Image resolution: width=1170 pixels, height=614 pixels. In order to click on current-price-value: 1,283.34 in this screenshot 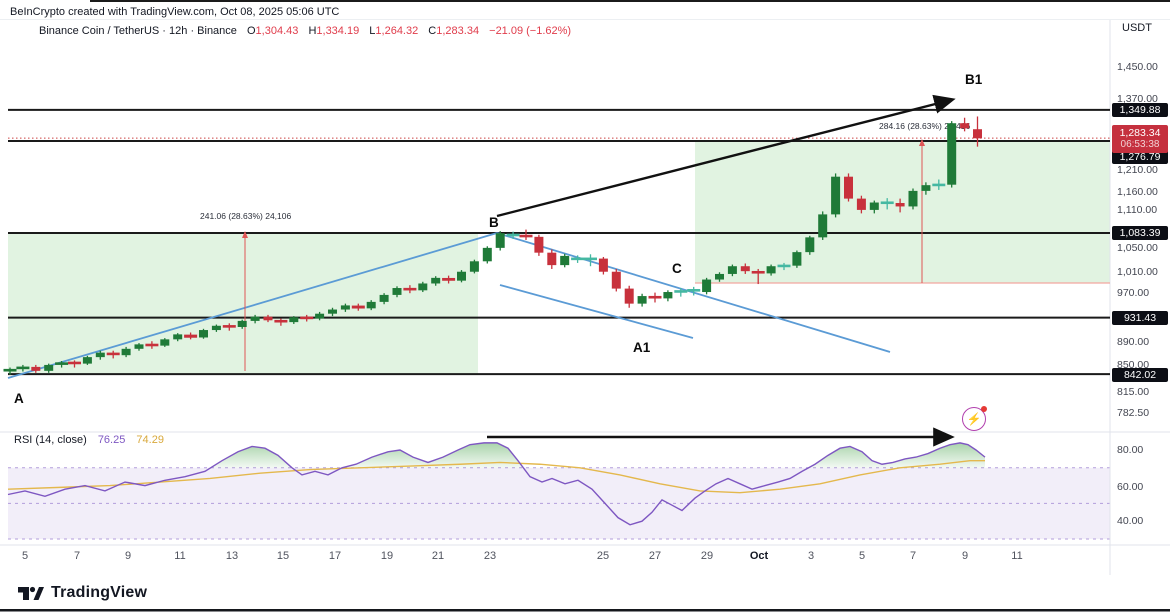, I will do `click(1140, 133)`.